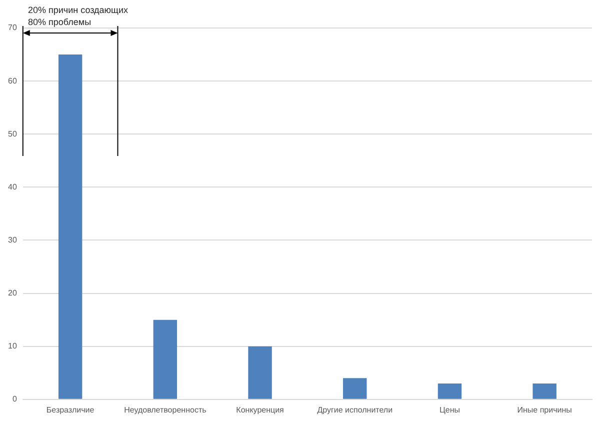 This screenshot has height=425, width=600. I want to click on x-tick-label: Иные причины, so click(544, 409).